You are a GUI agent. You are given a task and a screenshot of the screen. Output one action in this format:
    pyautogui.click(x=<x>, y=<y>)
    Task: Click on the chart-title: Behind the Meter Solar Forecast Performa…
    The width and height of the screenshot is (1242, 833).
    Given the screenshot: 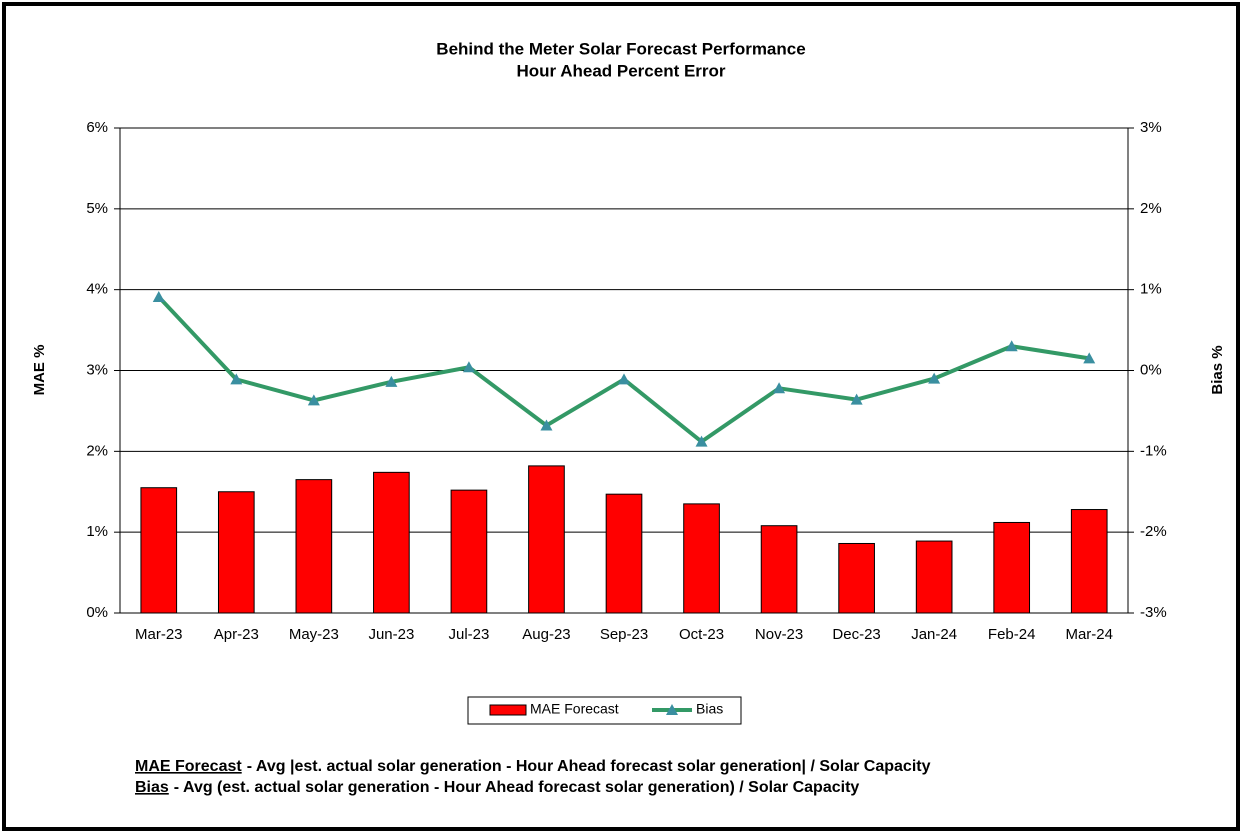 What is the action you would take?
    pyautogui.click(x=620, y=48)
    